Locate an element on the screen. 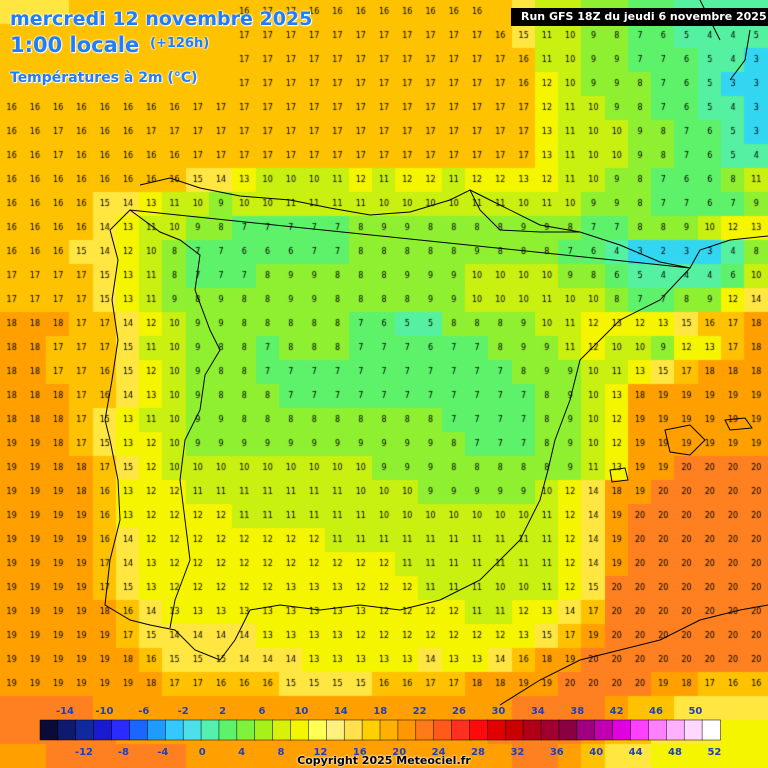 The width and height of the screenshot is (768, 768). forecast-hour: 1:00 locale is located at coordinates (75, 45).